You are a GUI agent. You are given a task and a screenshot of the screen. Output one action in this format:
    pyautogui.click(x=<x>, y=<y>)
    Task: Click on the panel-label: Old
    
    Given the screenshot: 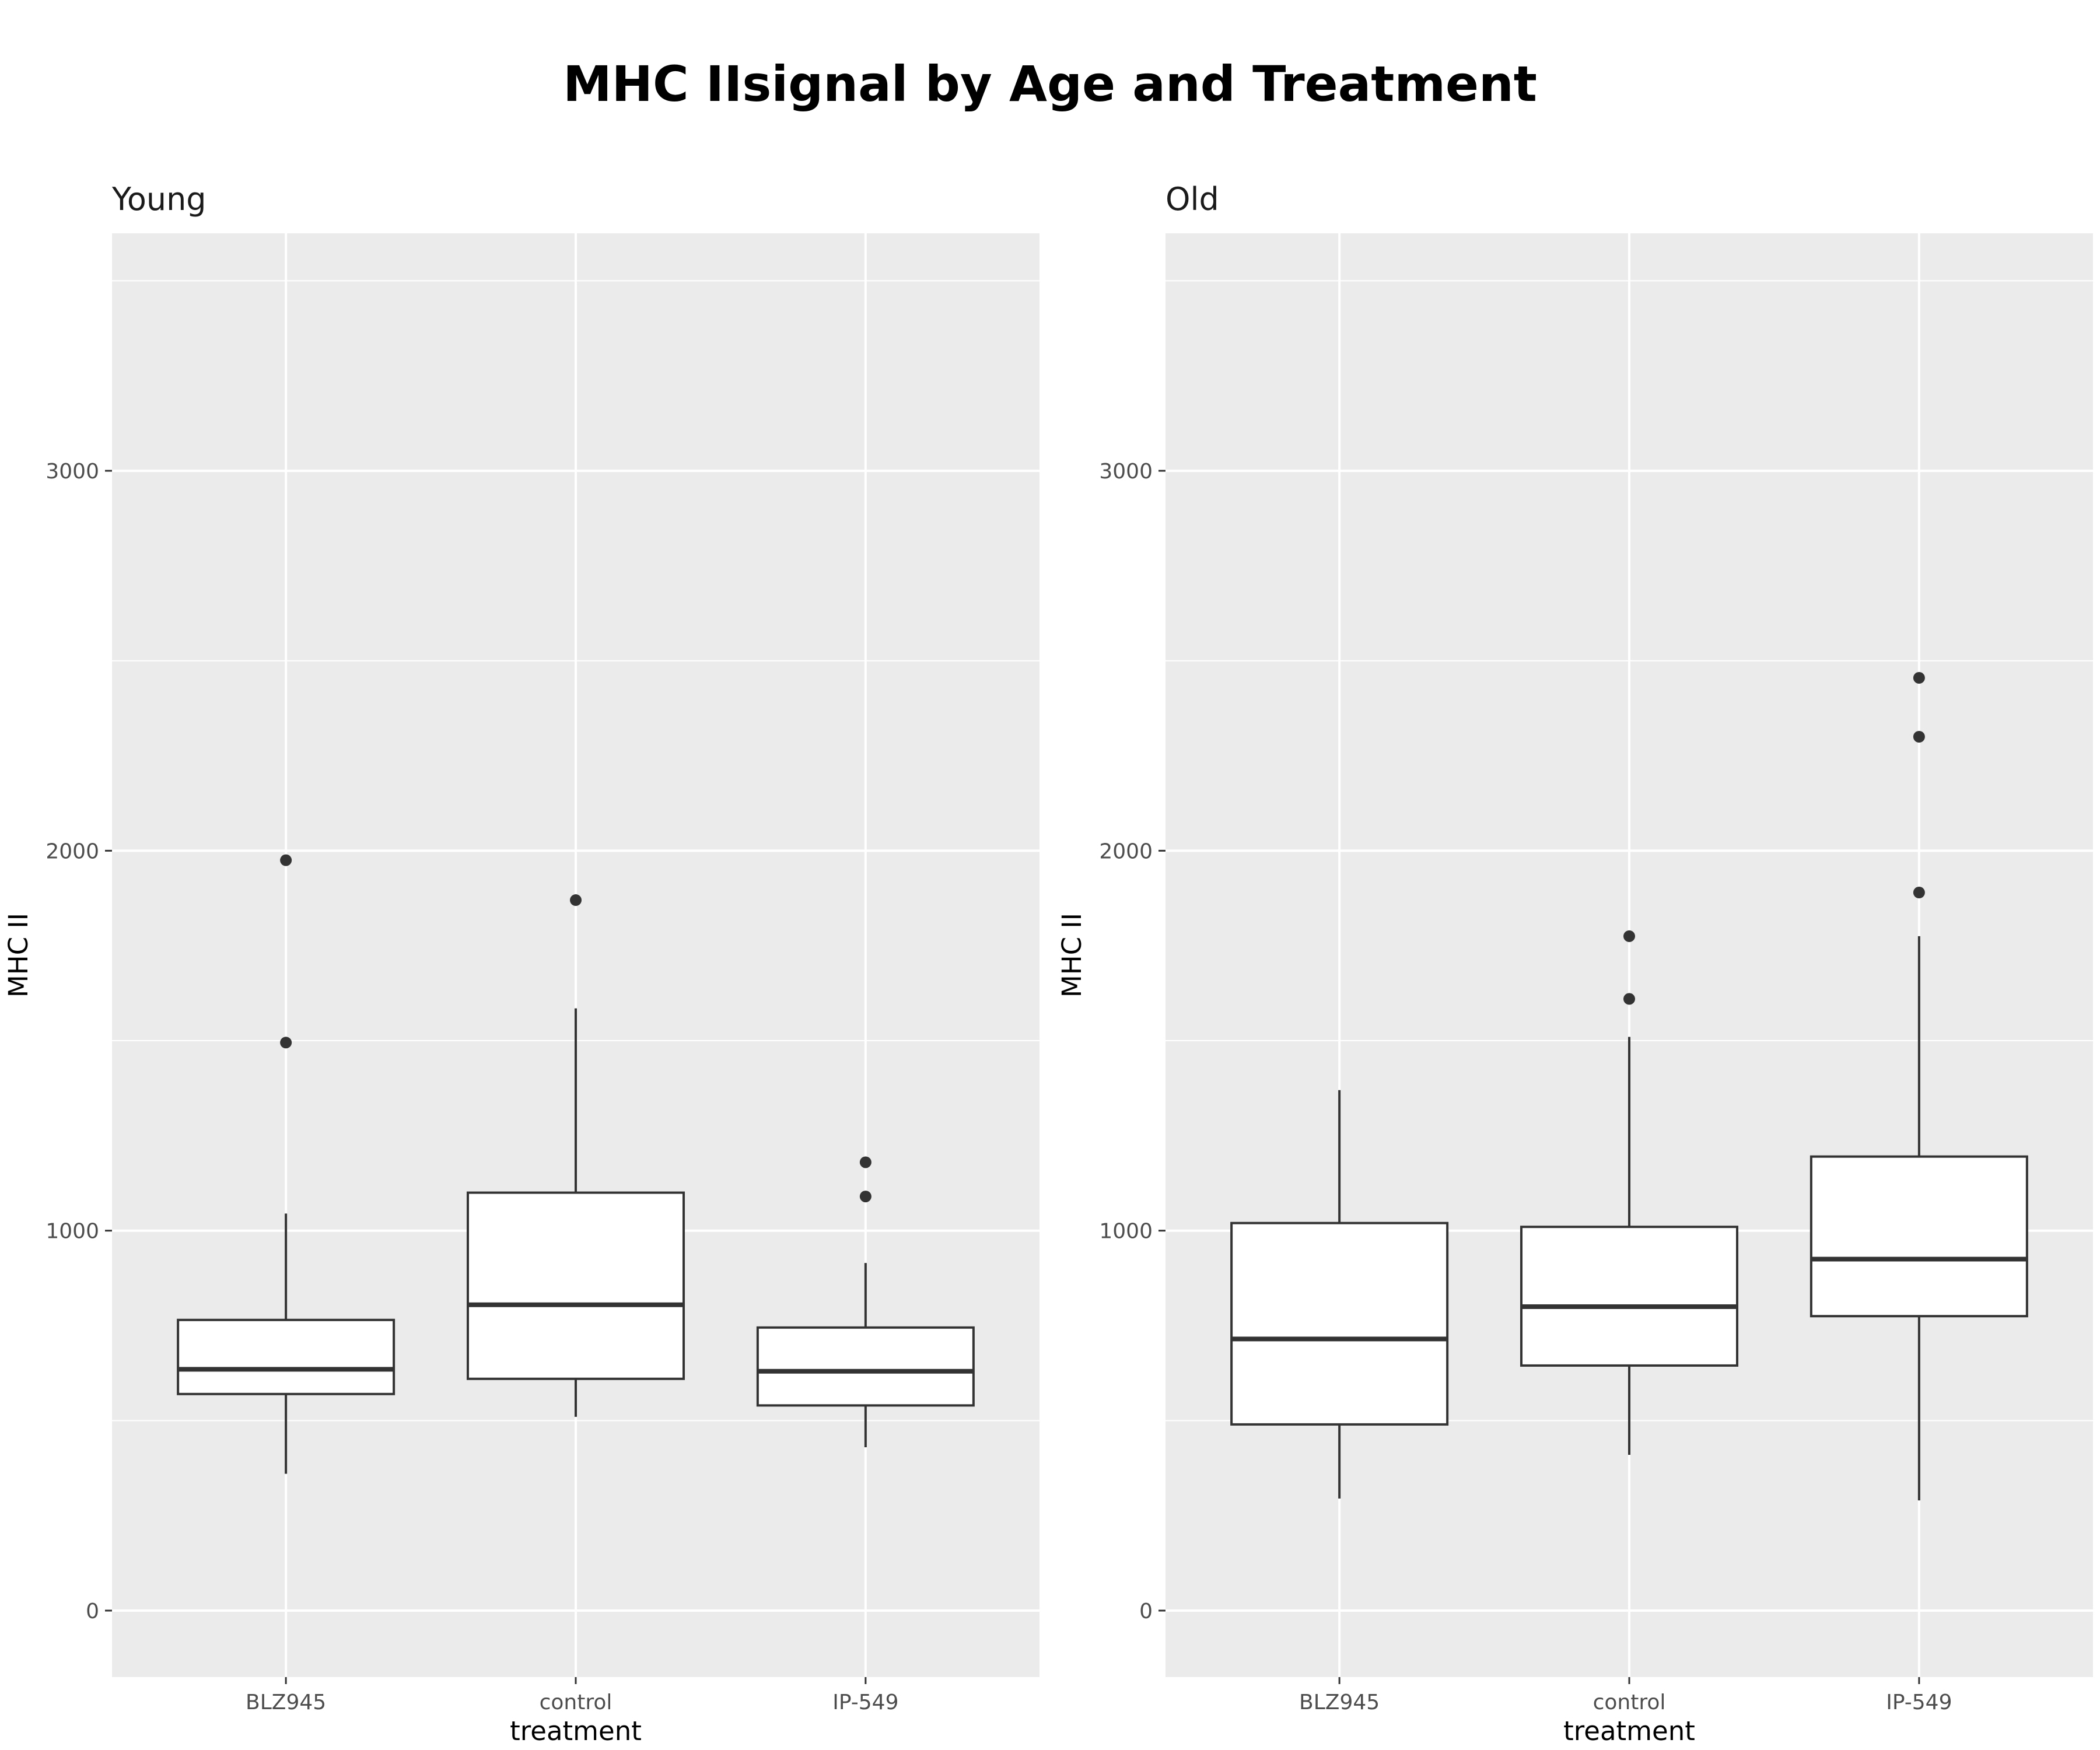 What is the action you would take?
    pyautogui.click(x=1192, y=199)
    